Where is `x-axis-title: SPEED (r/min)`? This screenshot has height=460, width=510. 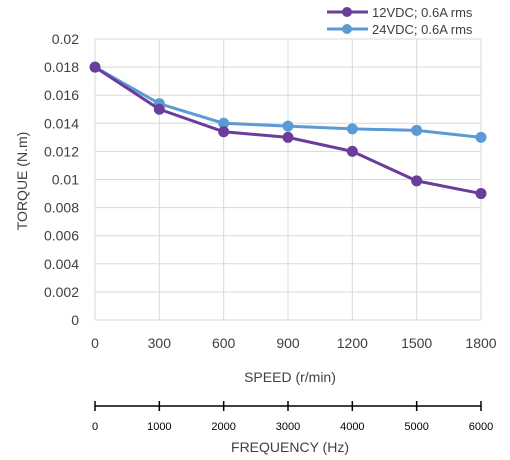
x-axis-title: SPEED (r/min) is located at coordinates (290, 377).